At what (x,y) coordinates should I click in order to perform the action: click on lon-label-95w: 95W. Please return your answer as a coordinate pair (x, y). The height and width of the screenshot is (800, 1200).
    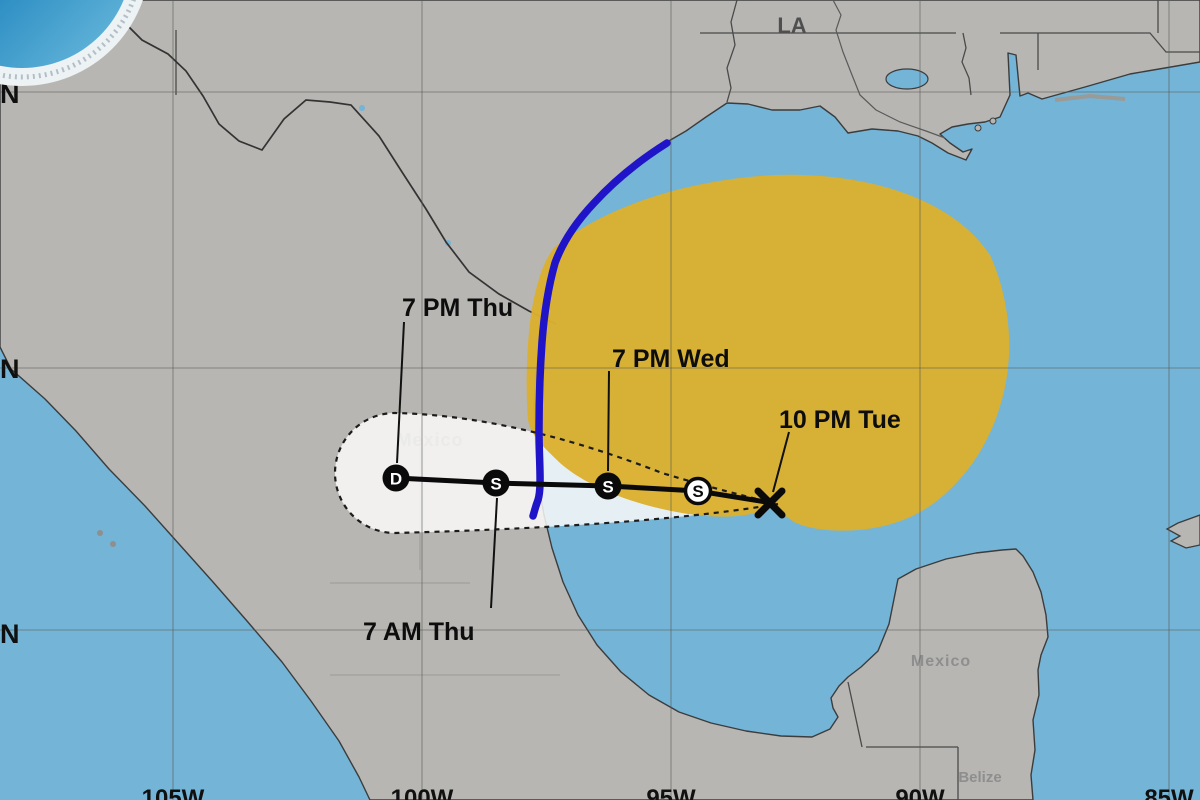
    Looking at the image, I should click on (671, 792).